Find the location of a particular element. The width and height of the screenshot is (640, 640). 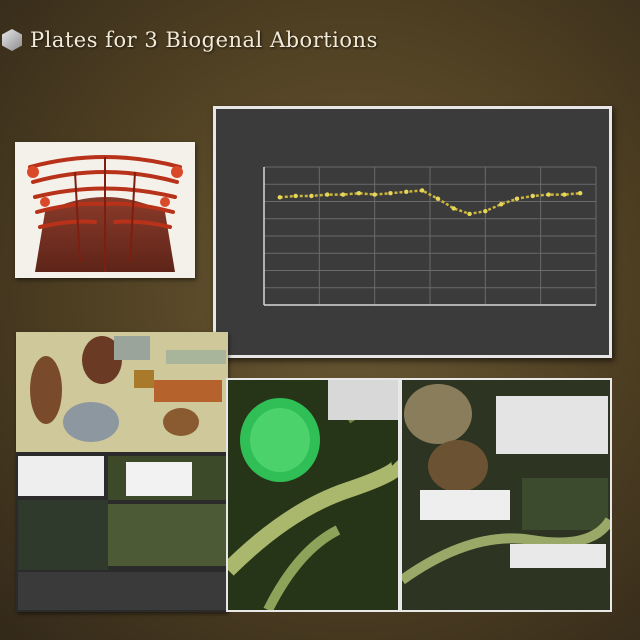

header: Plates for 3 Biogenal Abortions is located at coordinates (189, 40).